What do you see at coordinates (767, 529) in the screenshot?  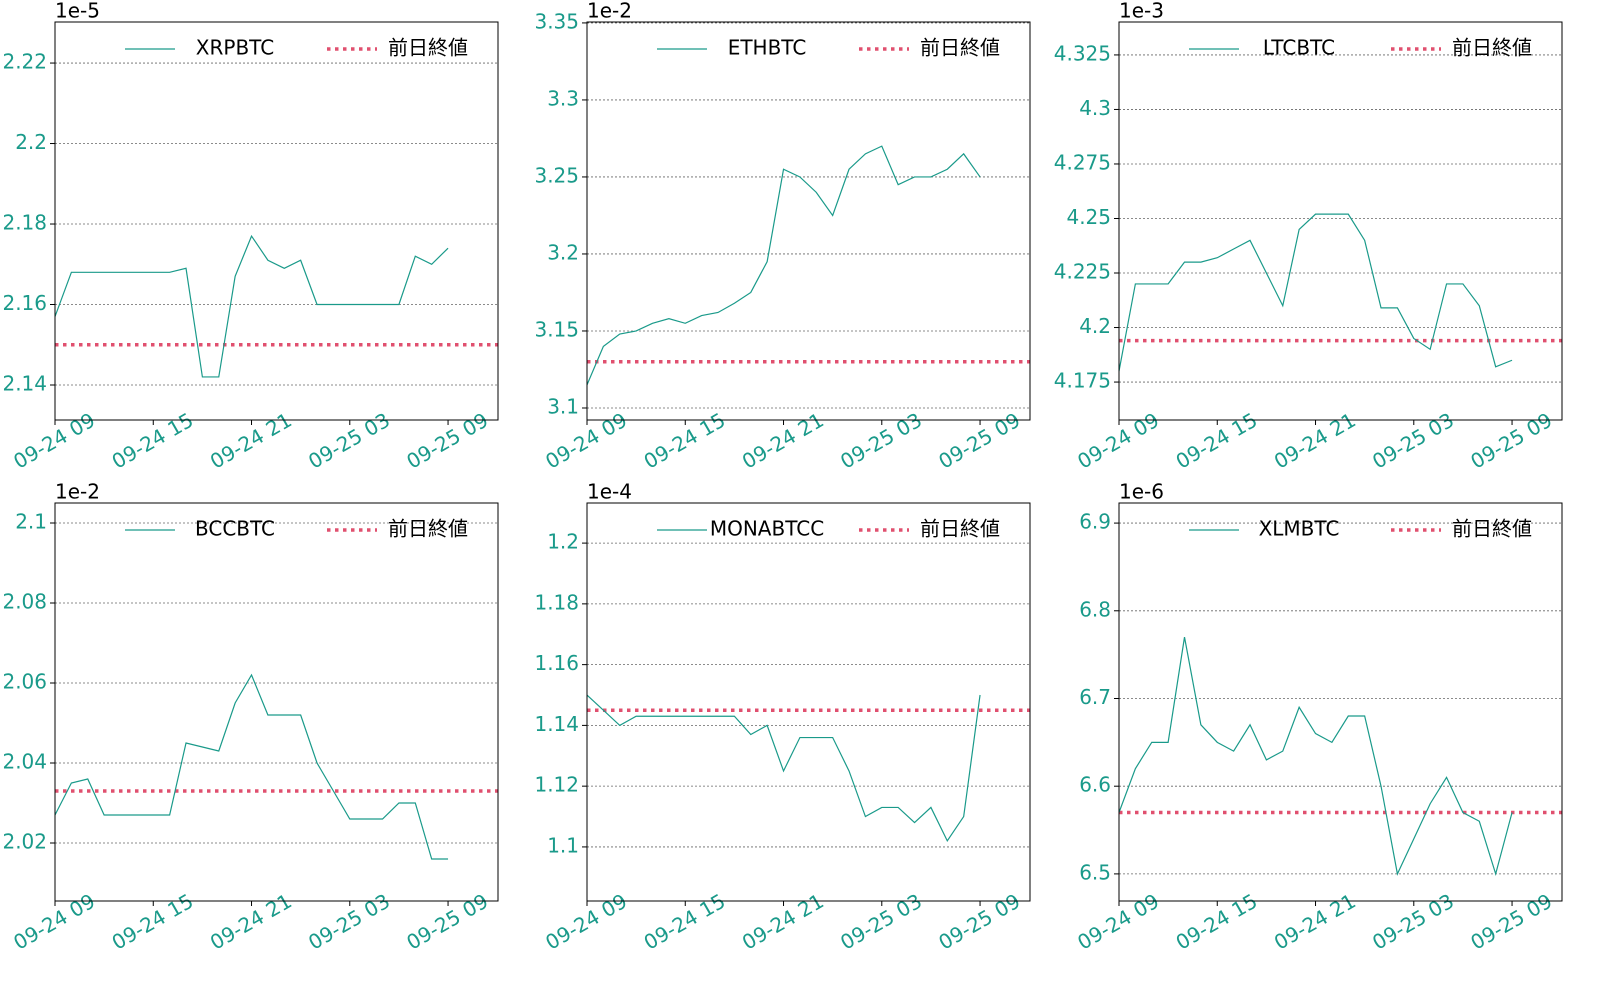 I see `legend-label: MONABTCC` at bounding box center [767, 529].